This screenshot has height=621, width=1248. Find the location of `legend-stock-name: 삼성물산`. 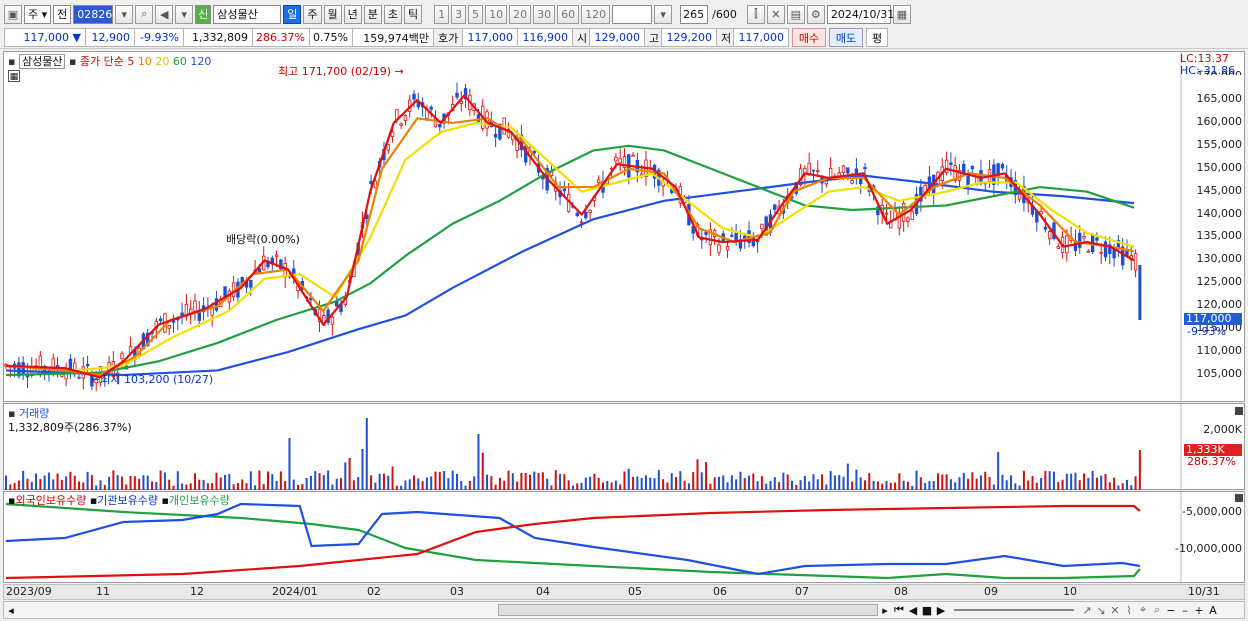

legend-stock-name: 삼성물산 is located at coordinates (42, 61).